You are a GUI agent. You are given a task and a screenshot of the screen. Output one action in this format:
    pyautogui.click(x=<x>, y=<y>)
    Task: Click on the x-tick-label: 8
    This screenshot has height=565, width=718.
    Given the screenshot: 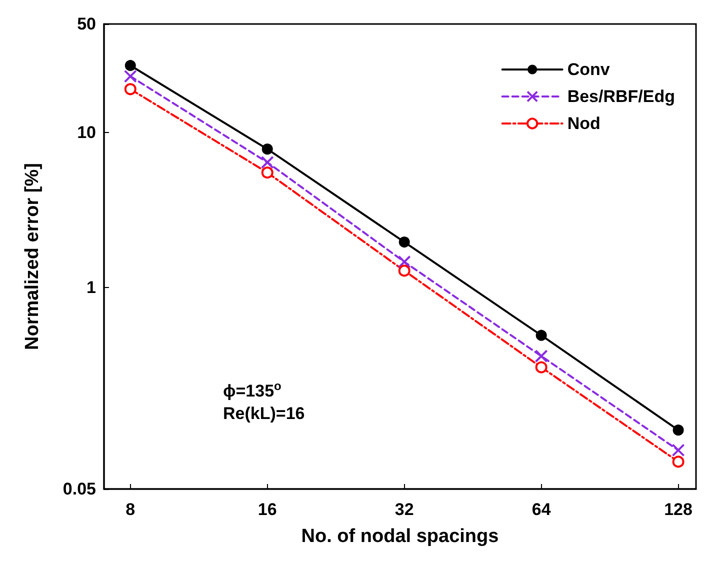 What is the action you would take?
    pyautogui.click(x=131, y=509)
    